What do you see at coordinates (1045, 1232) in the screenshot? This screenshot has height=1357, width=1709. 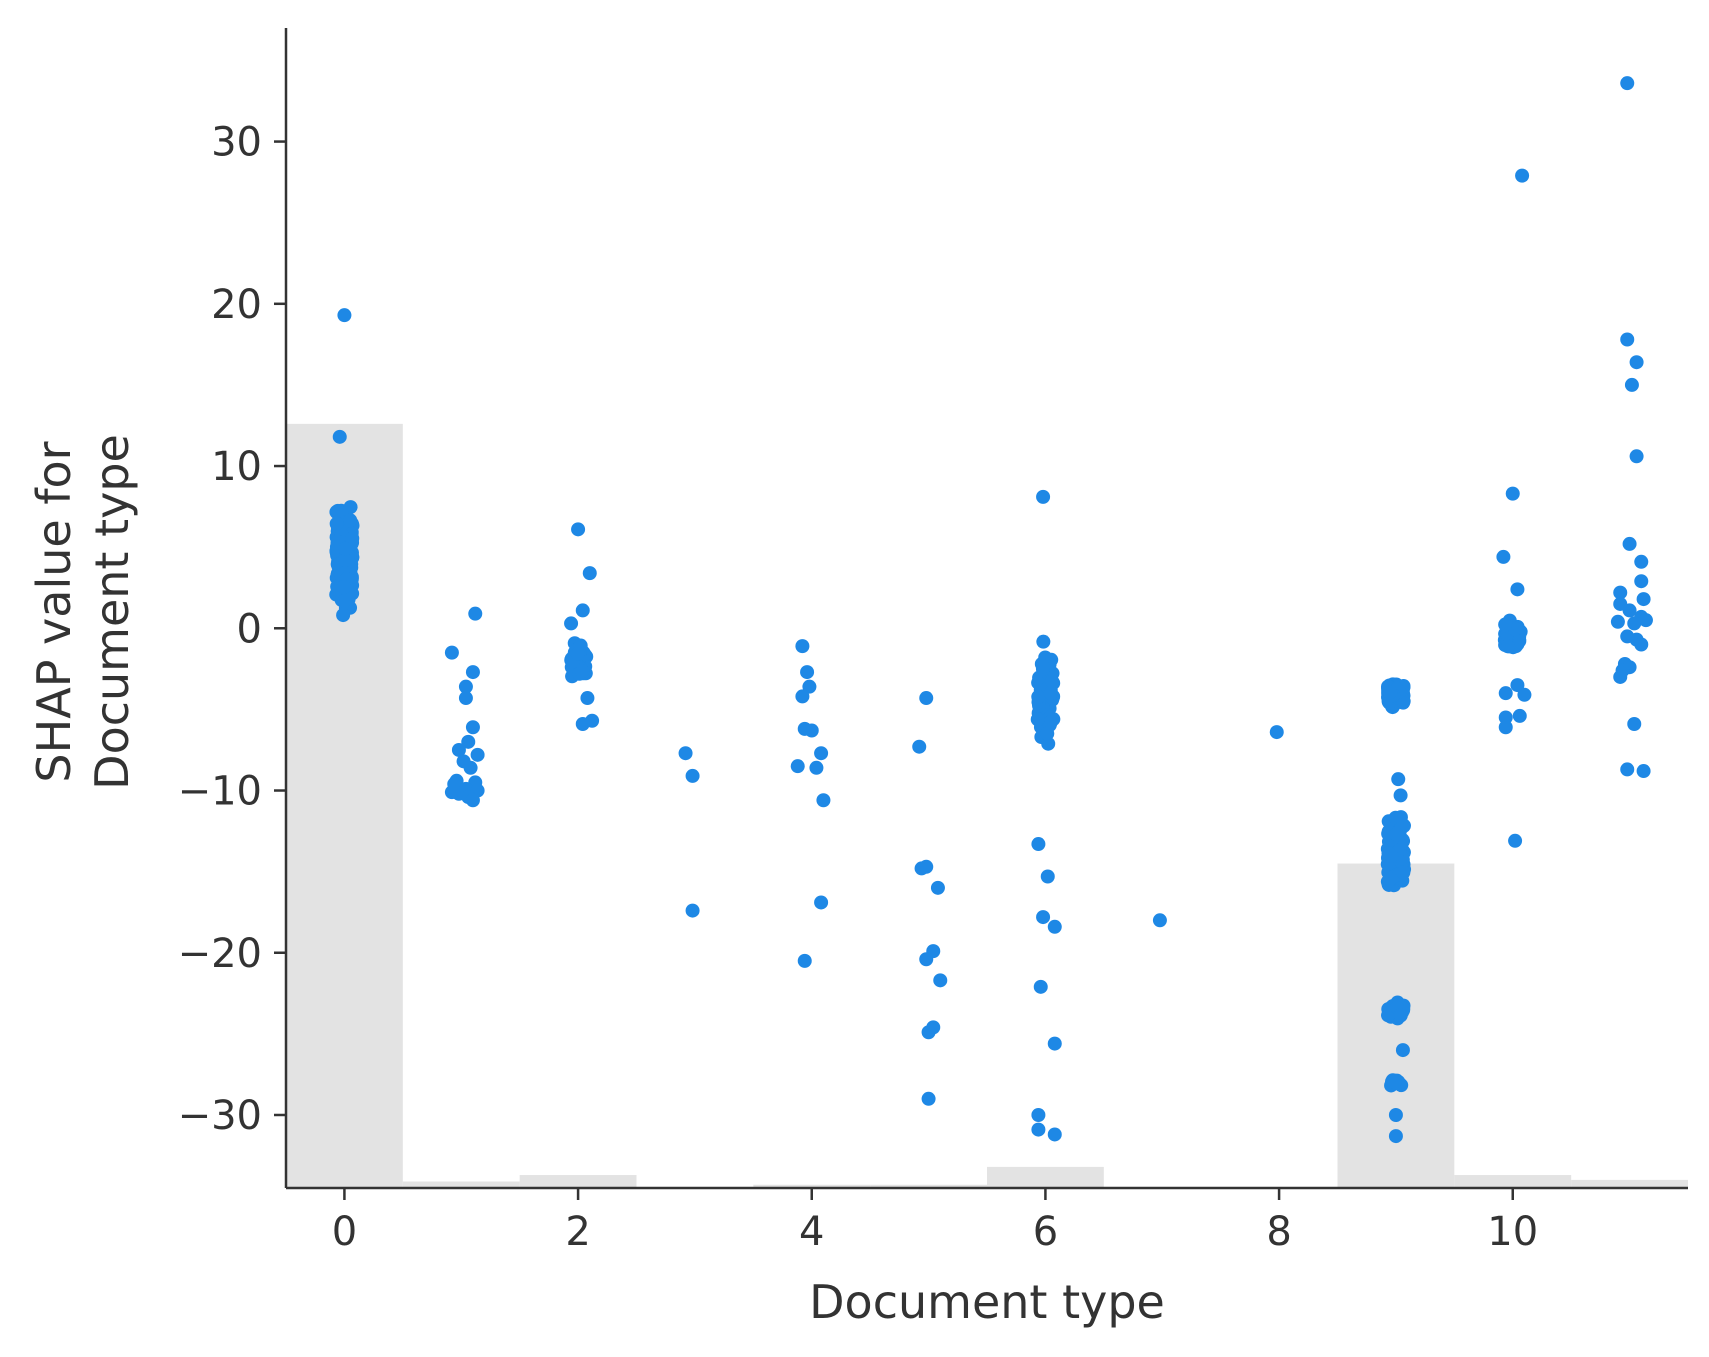 I see `x-tick-label: 6` at bounding box center [1045, 1232].